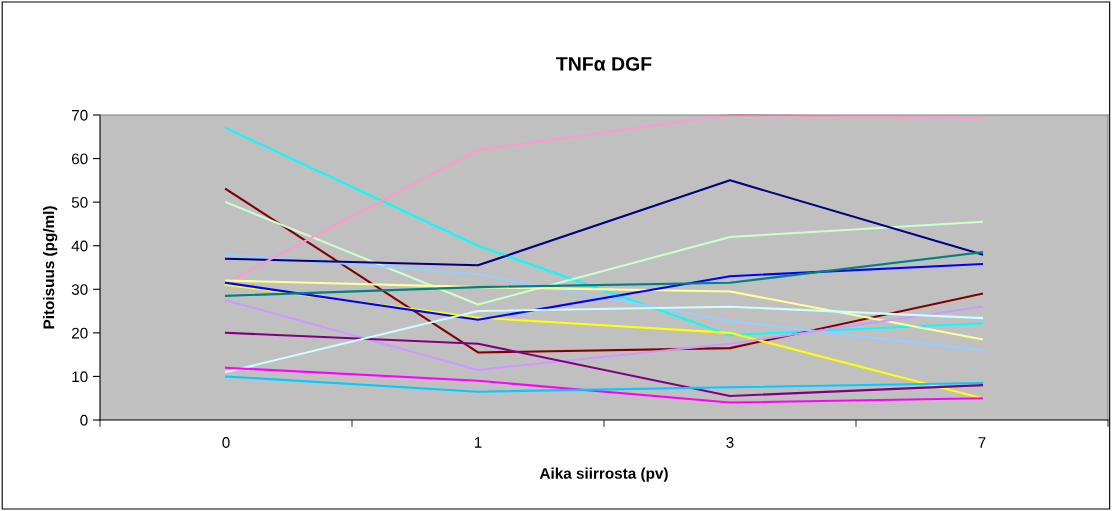 This screenshot has width=1113, height=511. What do you see at coordinates (50, 267) in the screenshot?
I see `y-axis-title: Pitoisuus (pg/ml)` at bounding box center [50, 267].